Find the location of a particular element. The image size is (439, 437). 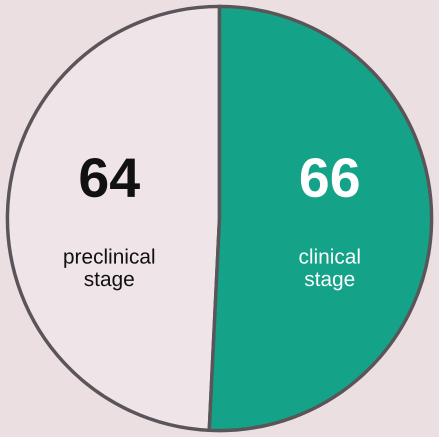

data-label: 66 is located at coordinates (329, 178).